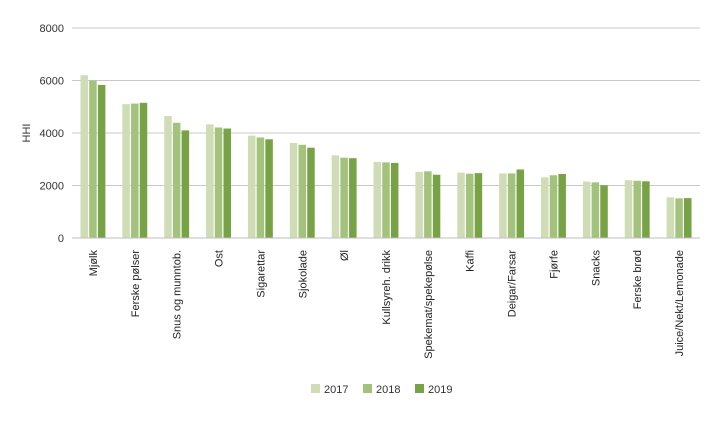 The width and height of the screenshot is (719, 425). I want to click on x-tick-label: Øl, so click(345, 255).